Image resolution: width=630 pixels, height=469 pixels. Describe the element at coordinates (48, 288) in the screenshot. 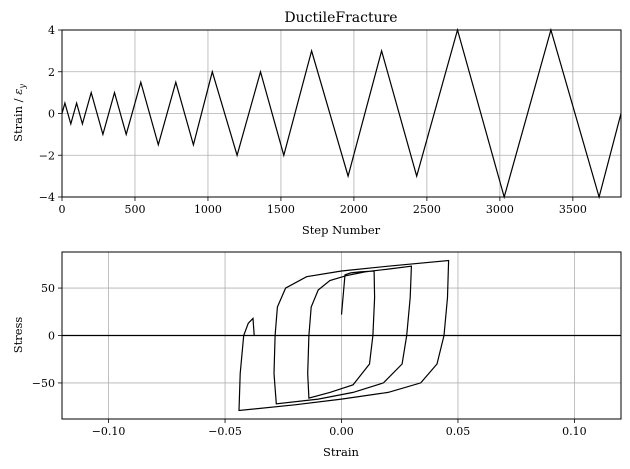

I see `chart2-ytick-label-2: 50` at that location.